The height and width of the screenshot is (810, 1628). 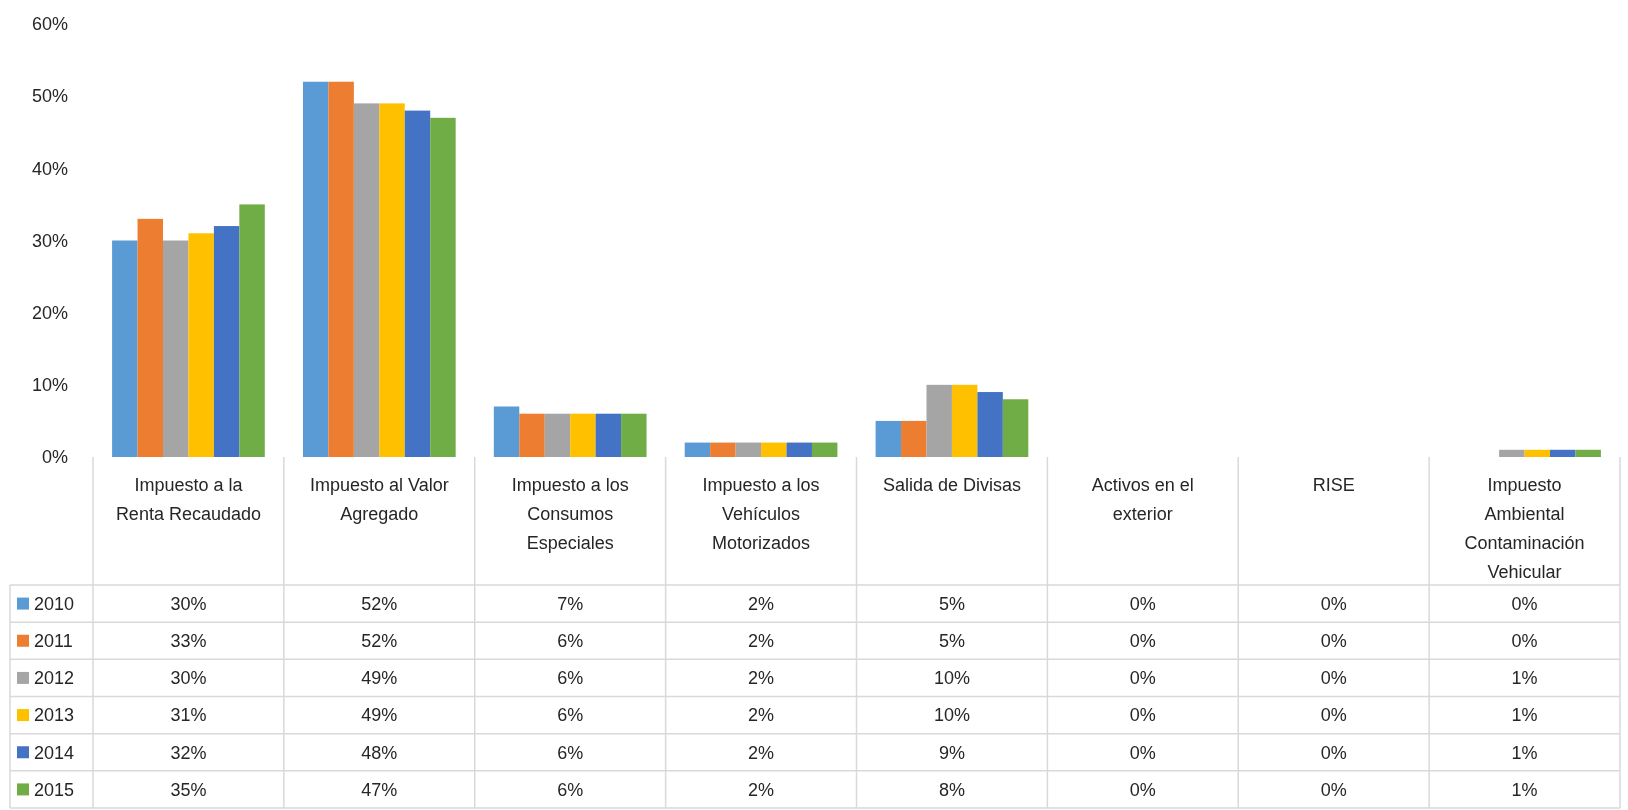 What do you see at coordinates (188, 500) in the screenshot?
I see `x-tick-label: Impuesto a la Renta Recaudado` at bounding box center [188, 500].